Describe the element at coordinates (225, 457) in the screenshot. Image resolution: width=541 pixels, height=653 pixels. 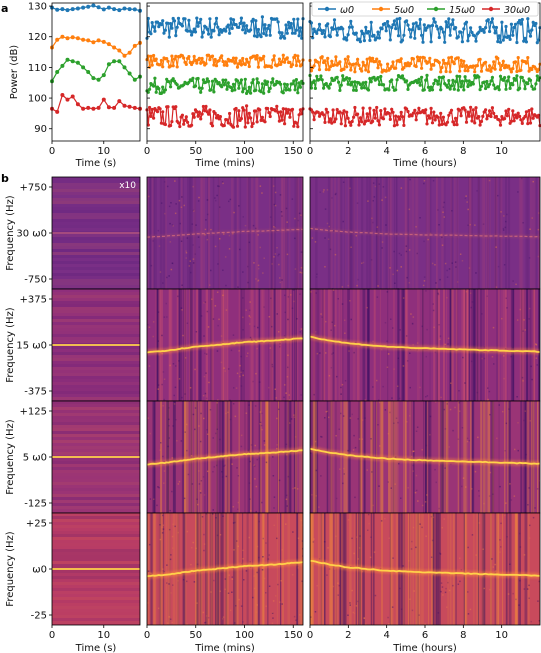
I see `spectrogram-image` at that location.